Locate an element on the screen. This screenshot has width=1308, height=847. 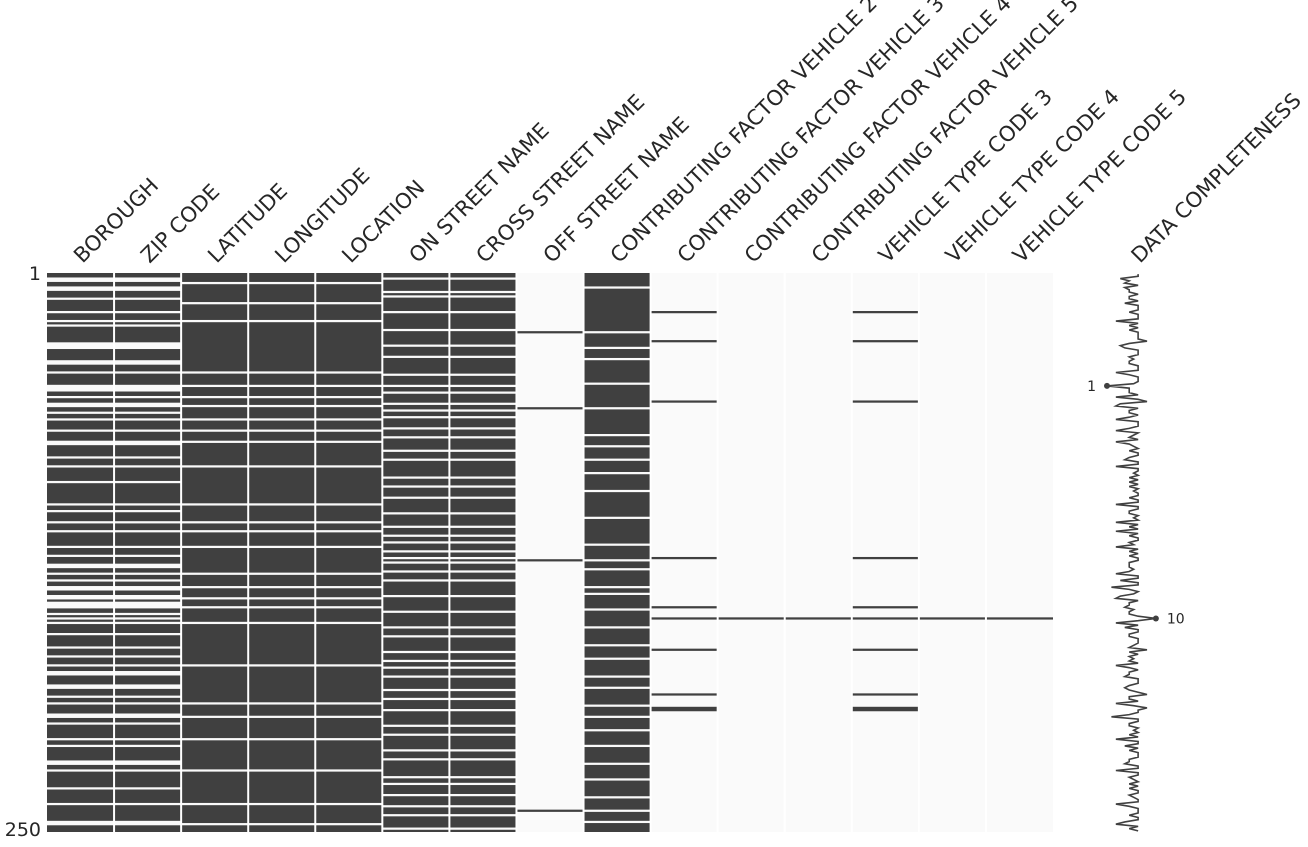
present-block-off-street-name is located at coordinates (550, 560).